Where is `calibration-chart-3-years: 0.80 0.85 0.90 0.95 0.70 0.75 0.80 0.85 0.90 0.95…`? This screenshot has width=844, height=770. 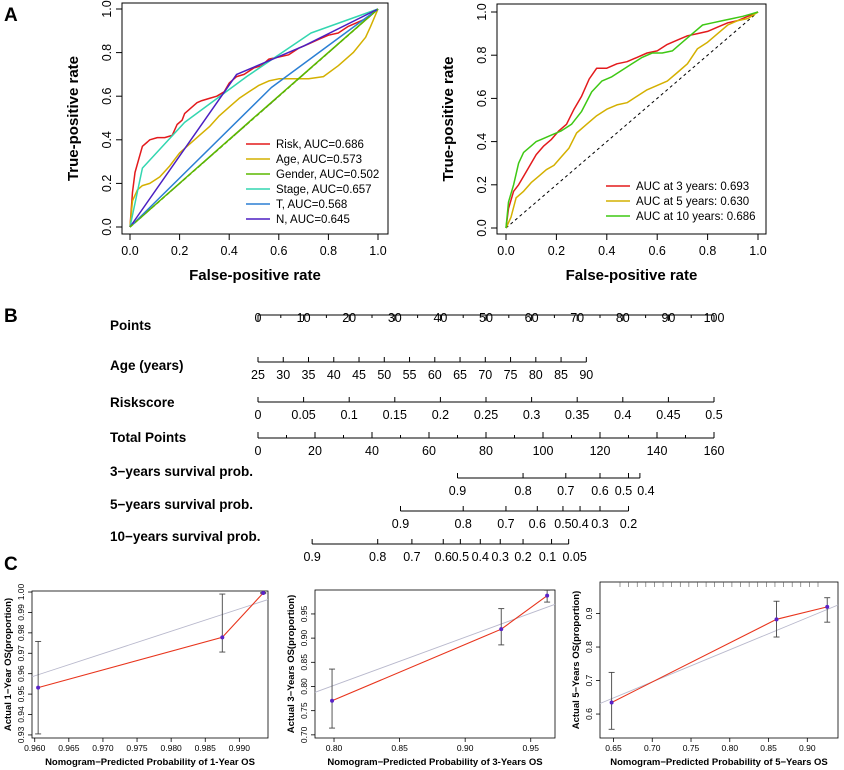 calibration-chart-3-years: 0.80 0.85 0.90 0.95 0.70 0.75 0.80 0.85 0.90 0.95… is located at coordinates (421, 678).